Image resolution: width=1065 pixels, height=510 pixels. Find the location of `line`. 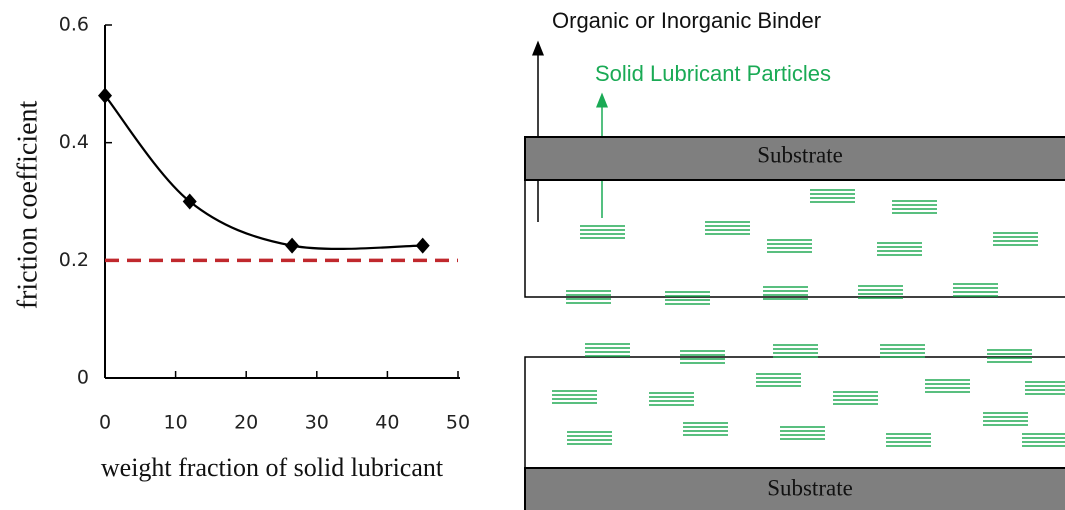

line is located at coordinates (263, 172).